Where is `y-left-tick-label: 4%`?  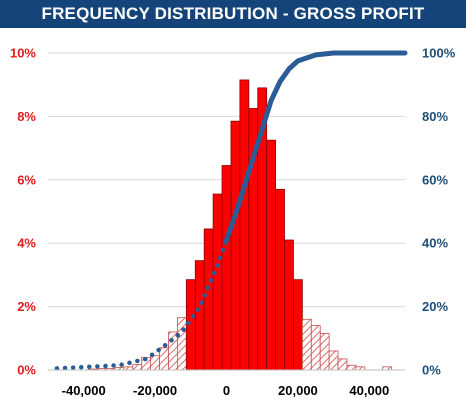
y-left-tick-label: 4% is located at coordinates (26, 243).